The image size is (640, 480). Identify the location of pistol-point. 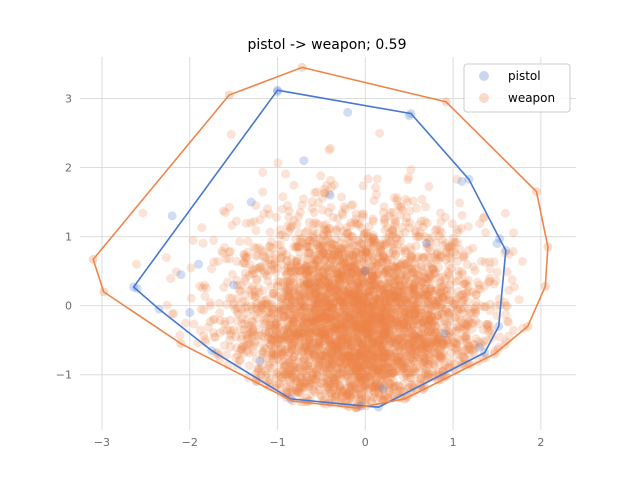
(365, 271).